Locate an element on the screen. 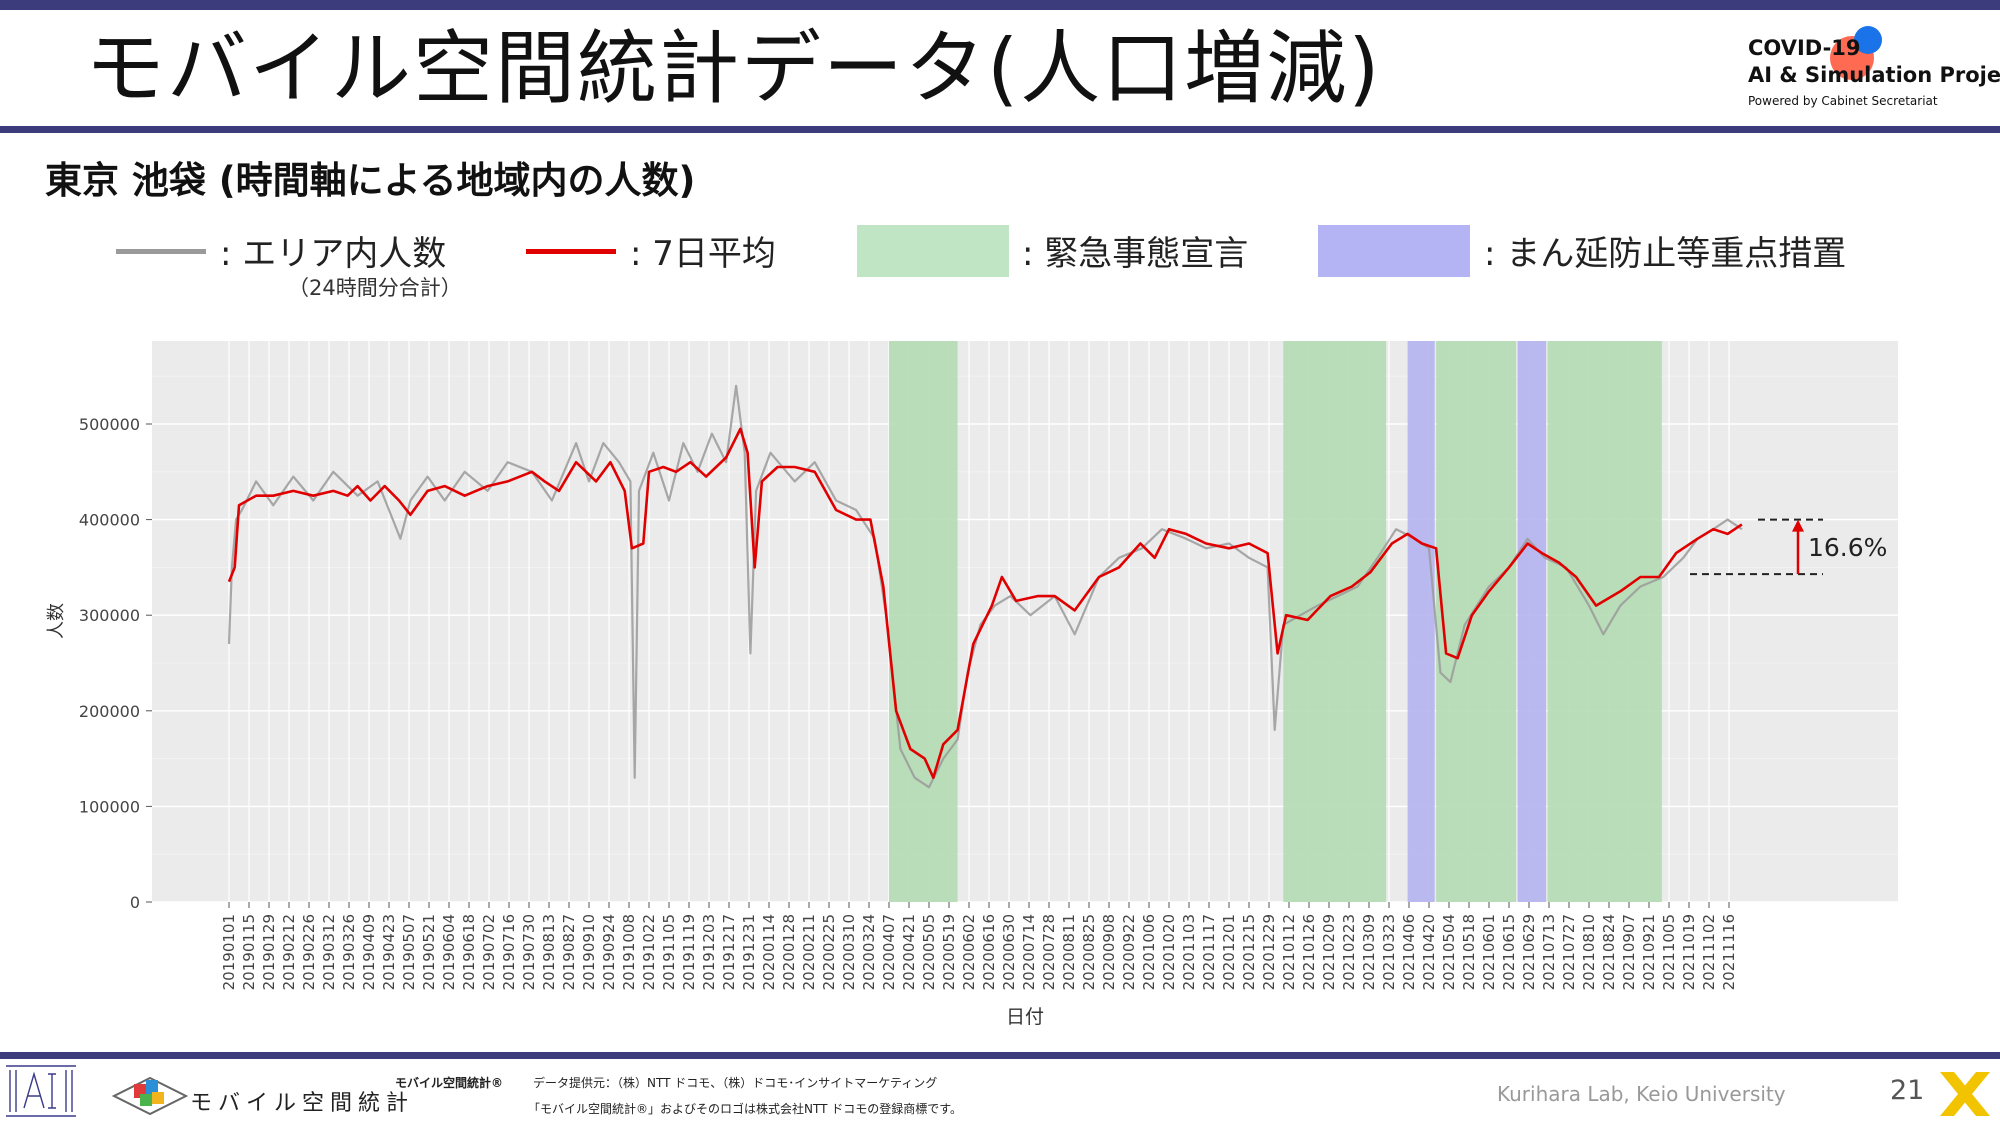 The image size is (2000, 1125). x-tick-label: 20210921 is located at coordinates (1649, 952).